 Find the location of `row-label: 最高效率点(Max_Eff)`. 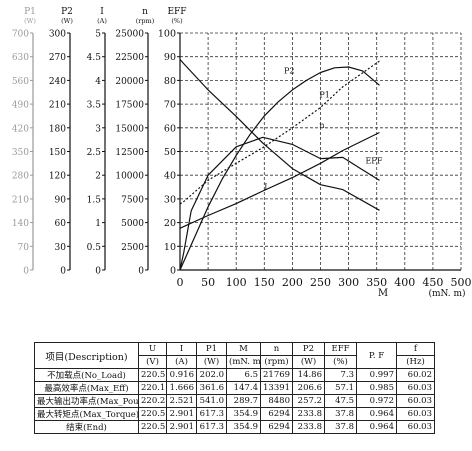

row-label: 最高效率点(Max_Eff) is located at coordinates (86, 388).